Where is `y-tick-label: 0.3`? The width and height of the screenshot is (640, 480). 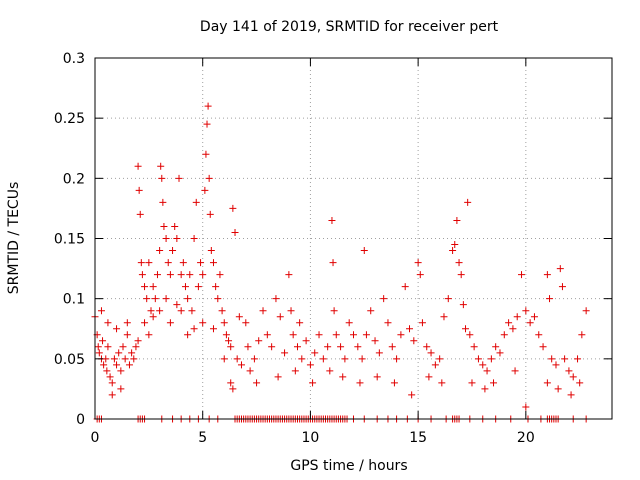
y-tick-label: 0.3 is located at coordinates (74, 59).